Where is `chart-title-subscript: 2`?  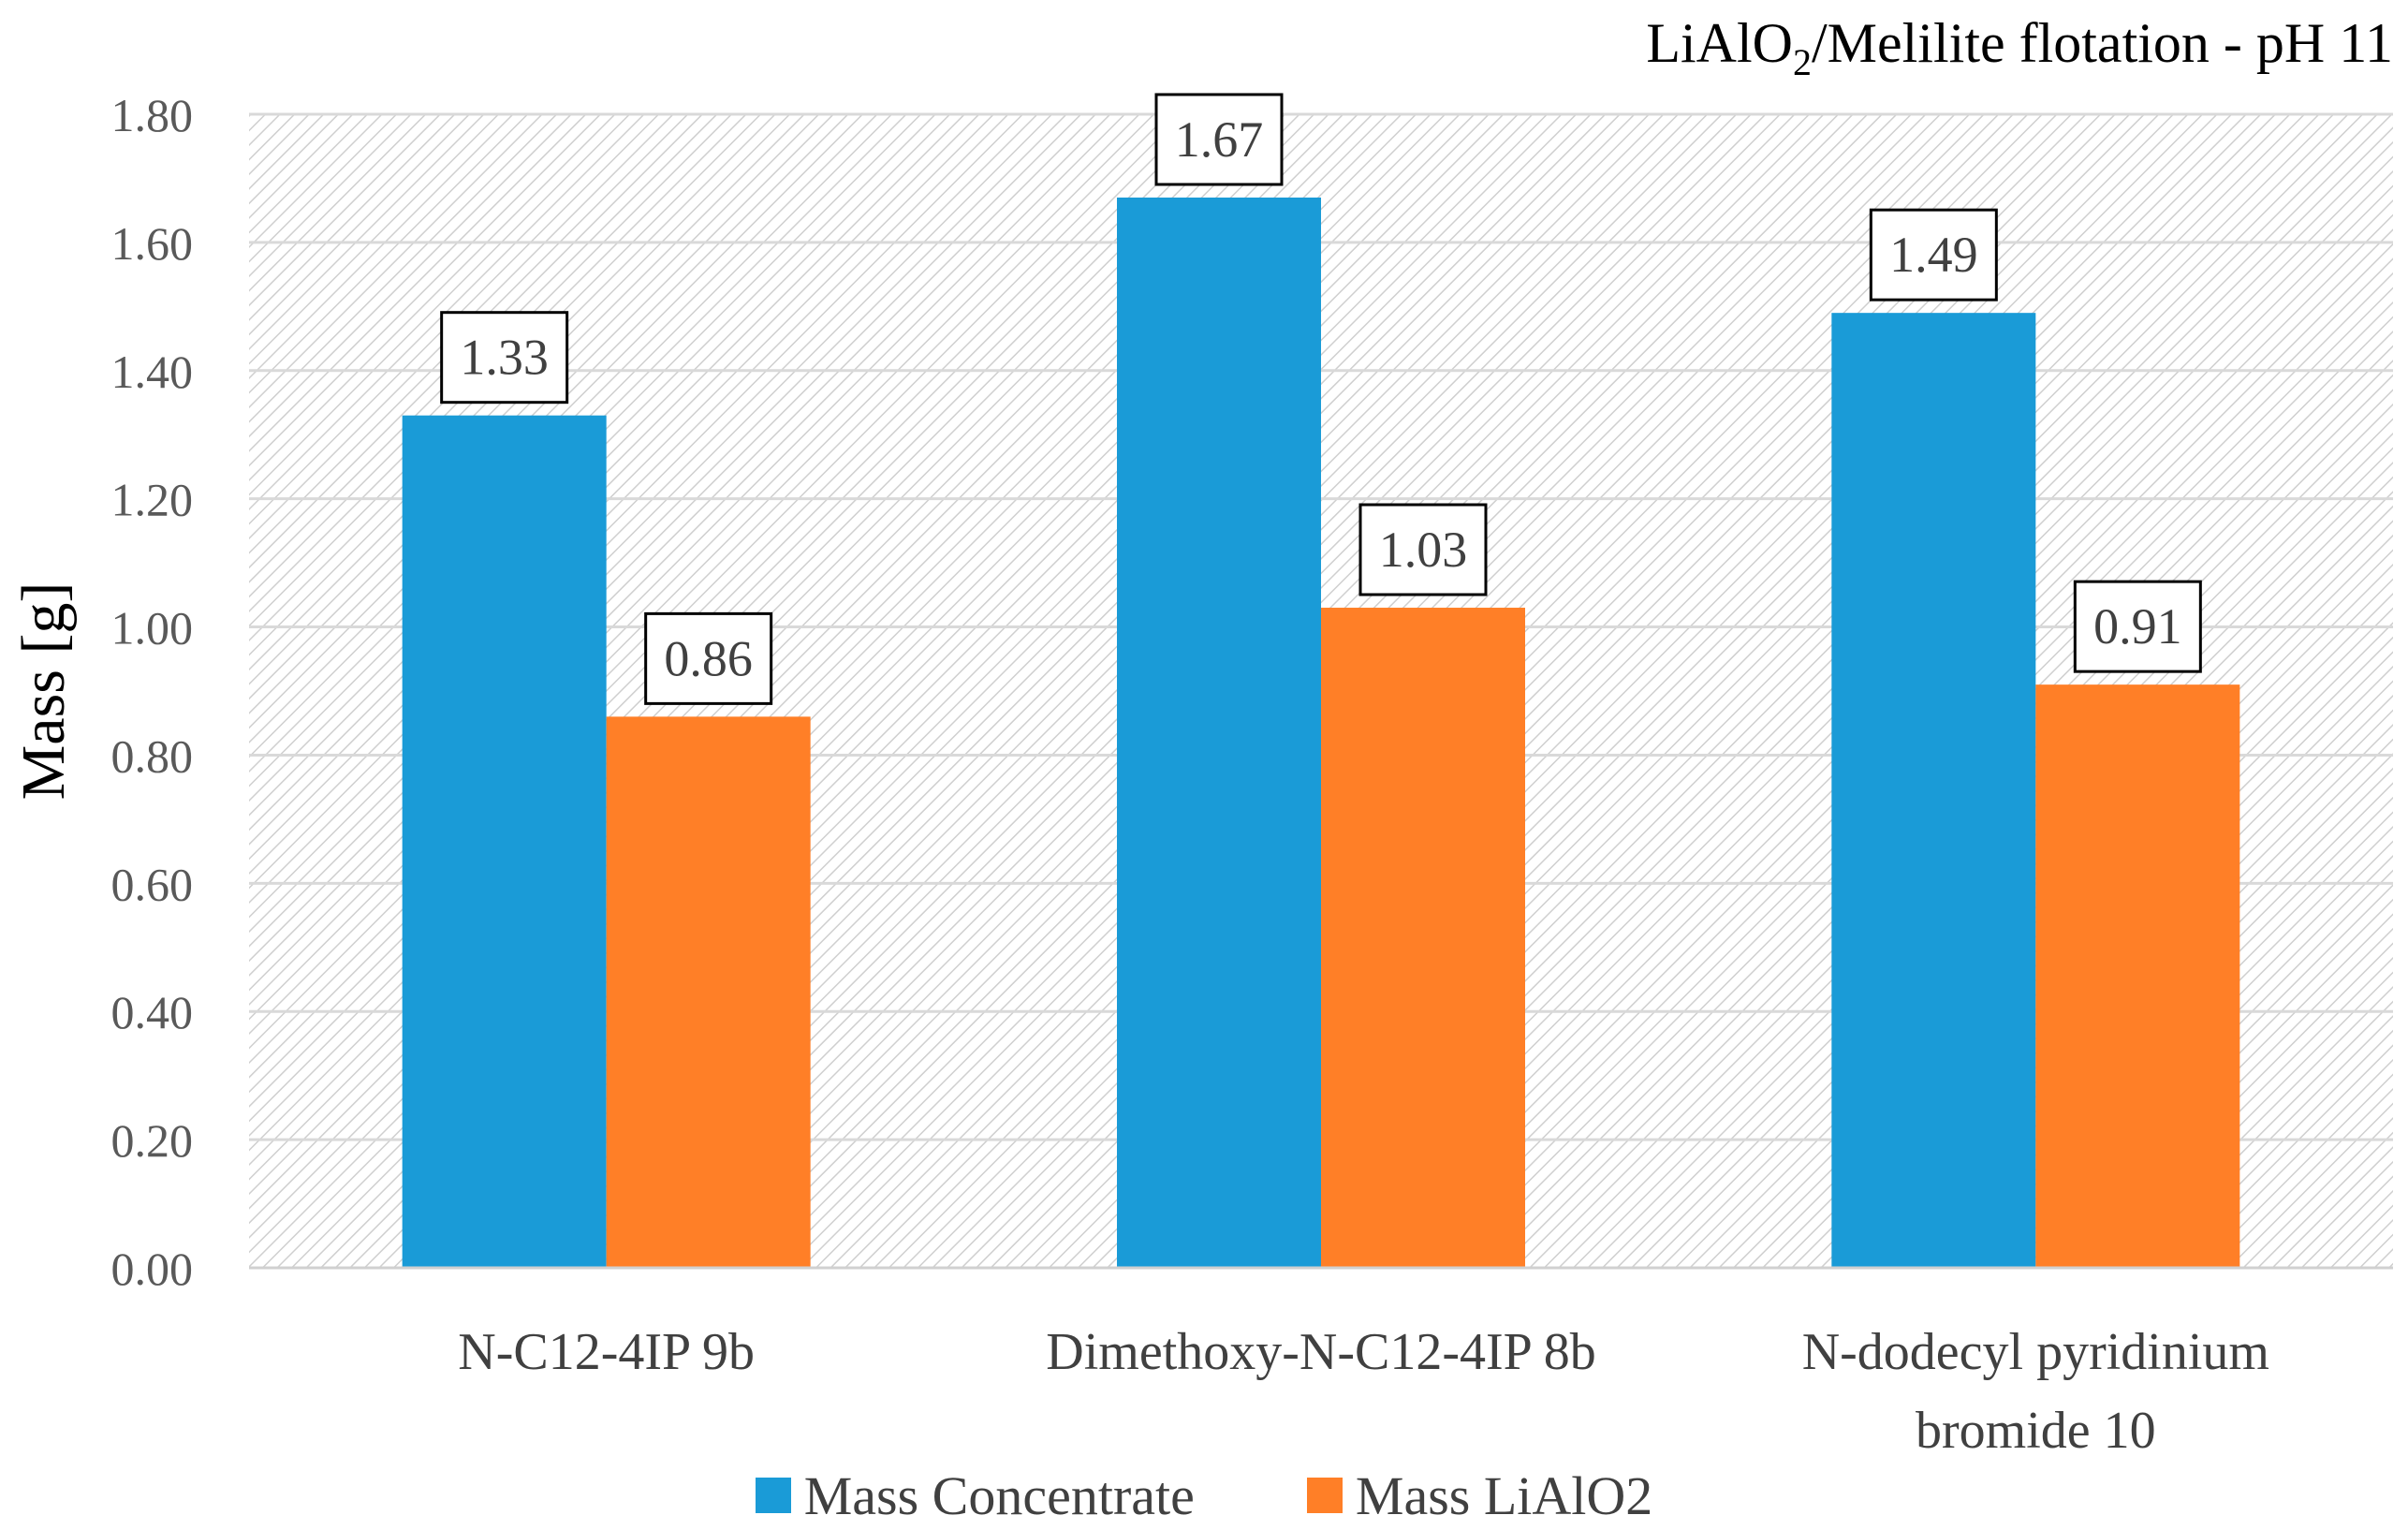 chart-title-subscript: 2 is located at coordinates (1802, 62).